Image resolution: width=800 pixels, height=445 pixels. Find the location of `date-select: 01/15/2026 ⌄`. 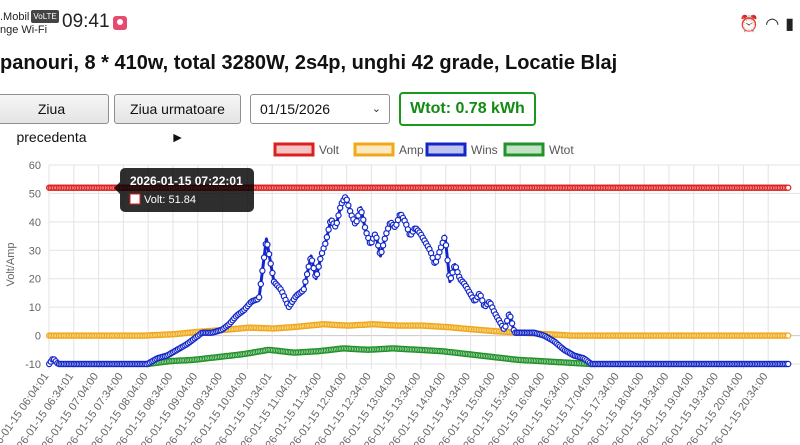

date-select: 01/15/2026 ⌄ is located at coordinates (320, 109).